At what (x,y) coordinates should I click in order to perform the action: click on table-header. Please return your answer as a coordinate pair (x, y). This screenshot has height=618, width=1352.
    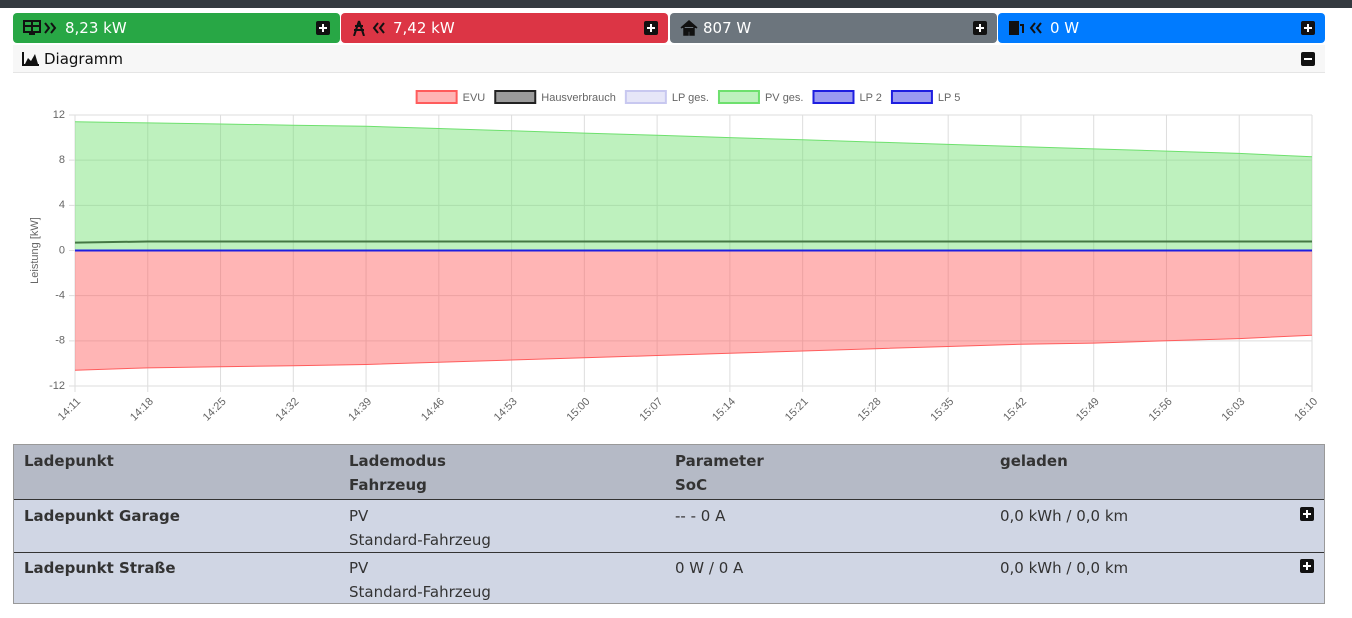
    Looking at the image, I should click on (669, 472).